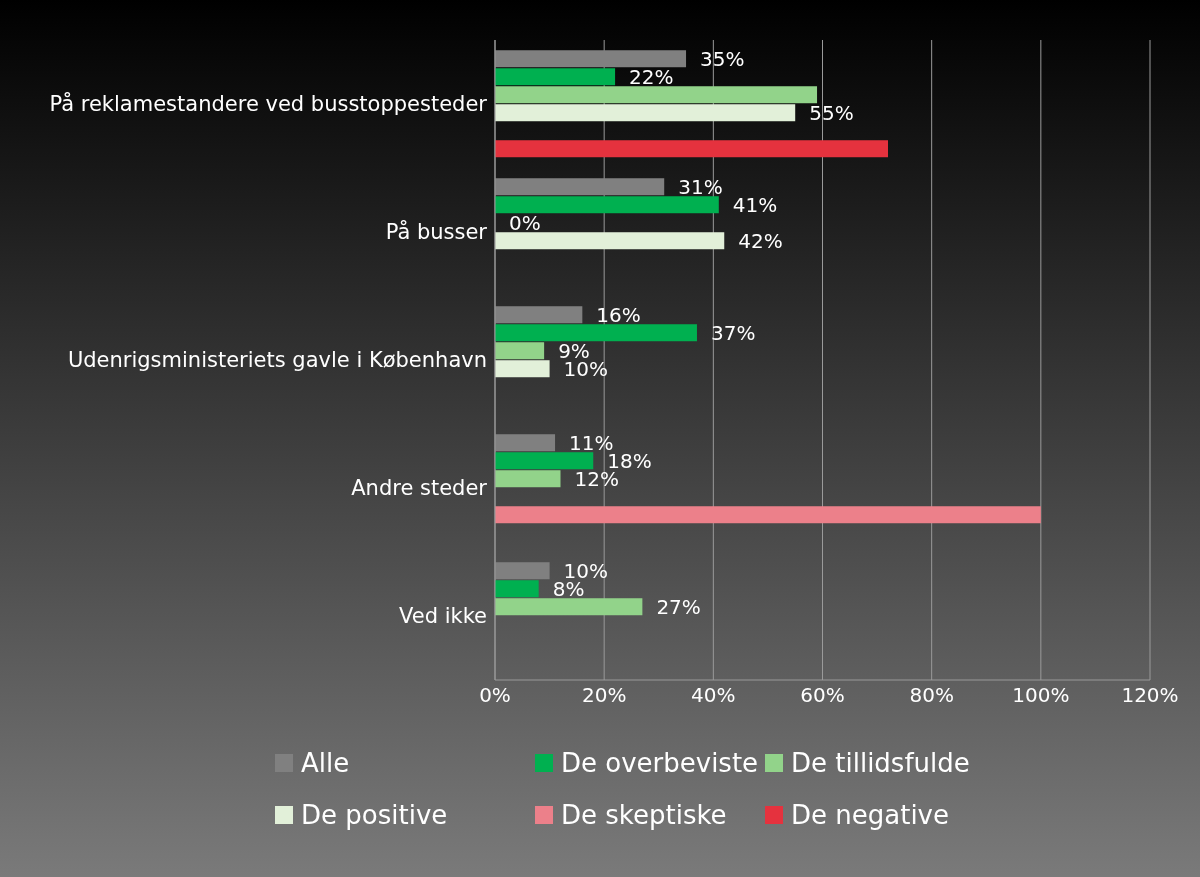  Describe the element at coordinates (880, 763) in the screenshot. I see `legend-label: De tillidsfulde` at that location.